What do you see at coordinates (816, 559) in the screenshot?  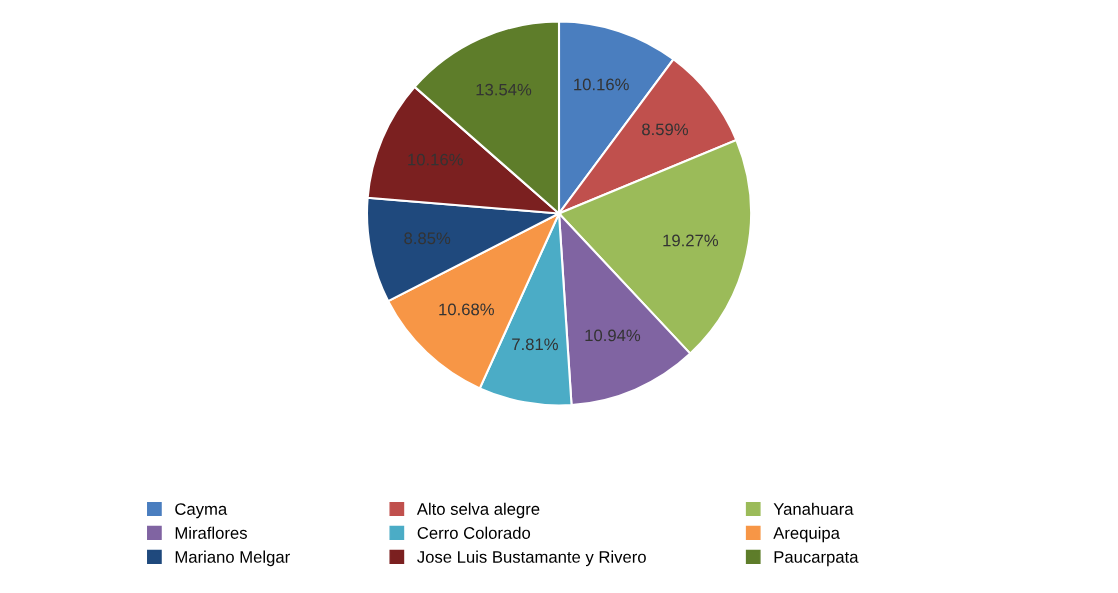 I see `legend-label: Paucarpata` at bounding box center [816, 559].